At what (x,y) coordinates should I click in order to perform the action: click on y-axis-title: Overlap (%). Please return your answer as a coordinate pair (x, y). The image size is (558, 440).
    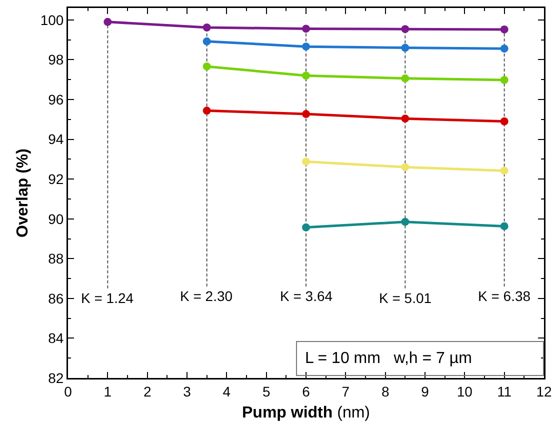
    Looking at the image, I should click on (23, 193).